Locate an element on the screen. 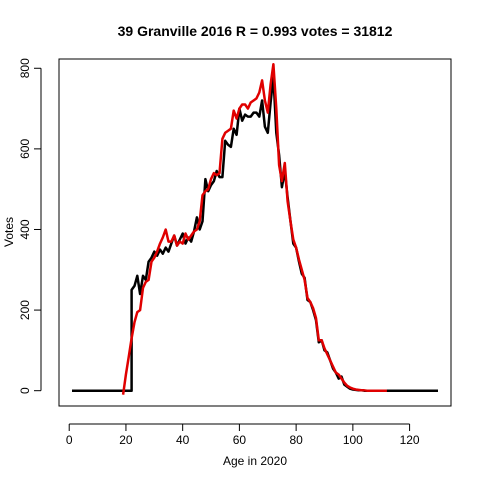 This screenshot has width=480, height=480. x-tick-label: 0 is located at coordinates (69, 440).